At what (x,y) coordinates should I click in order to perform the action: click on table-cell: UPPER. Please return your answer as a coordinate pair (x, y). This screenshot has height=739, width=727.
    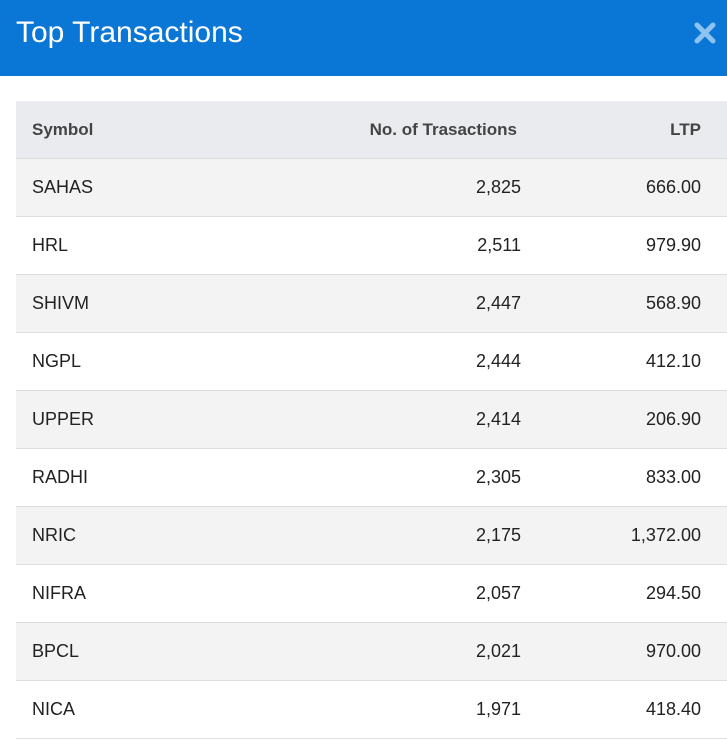
    Looking at the image, I should click on (63, 419).